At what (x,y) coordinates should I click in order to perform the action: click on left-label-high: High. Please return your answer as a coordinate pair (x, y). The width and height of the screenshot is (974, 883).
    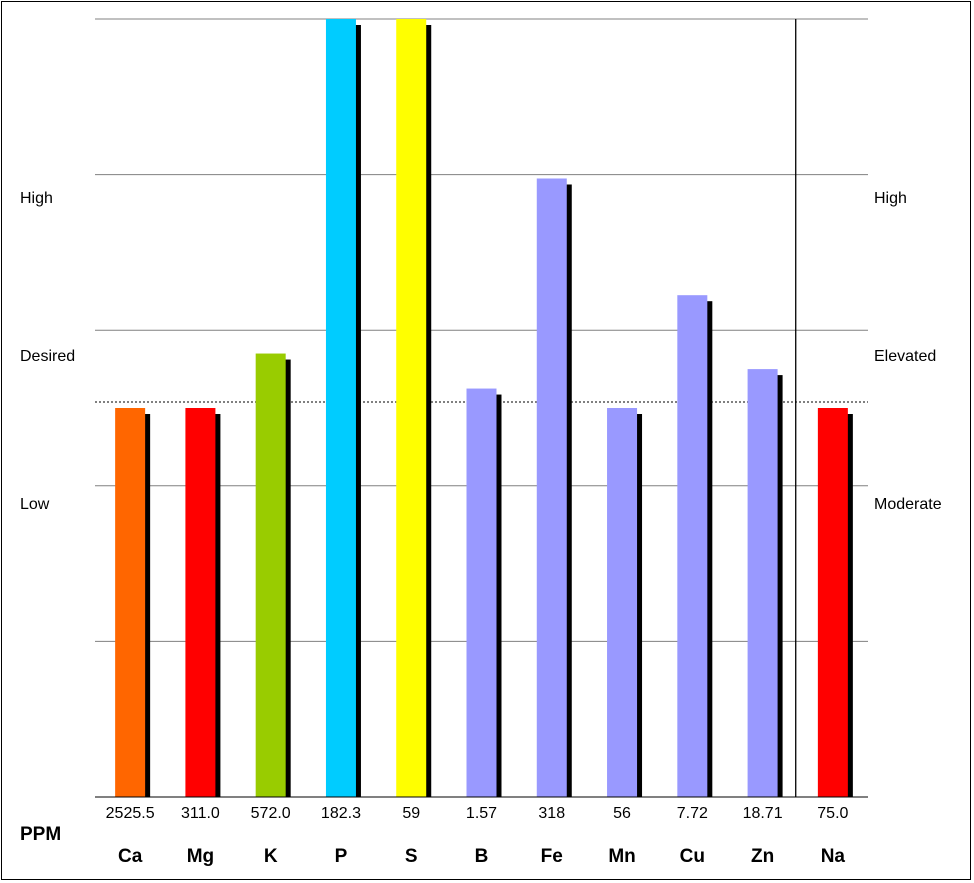
    Looking at the image, I should click on (36, 198).